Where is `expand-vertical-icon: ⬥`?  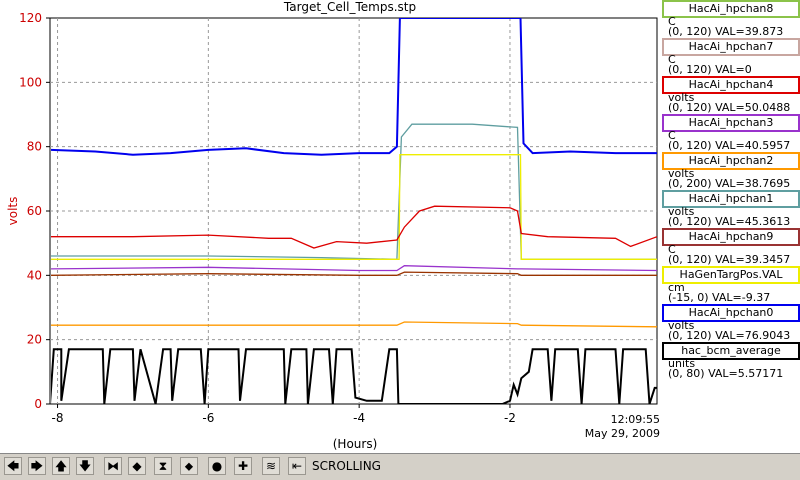 expand-vertical-icon: ⬥ is located at coordinates (189, 466).